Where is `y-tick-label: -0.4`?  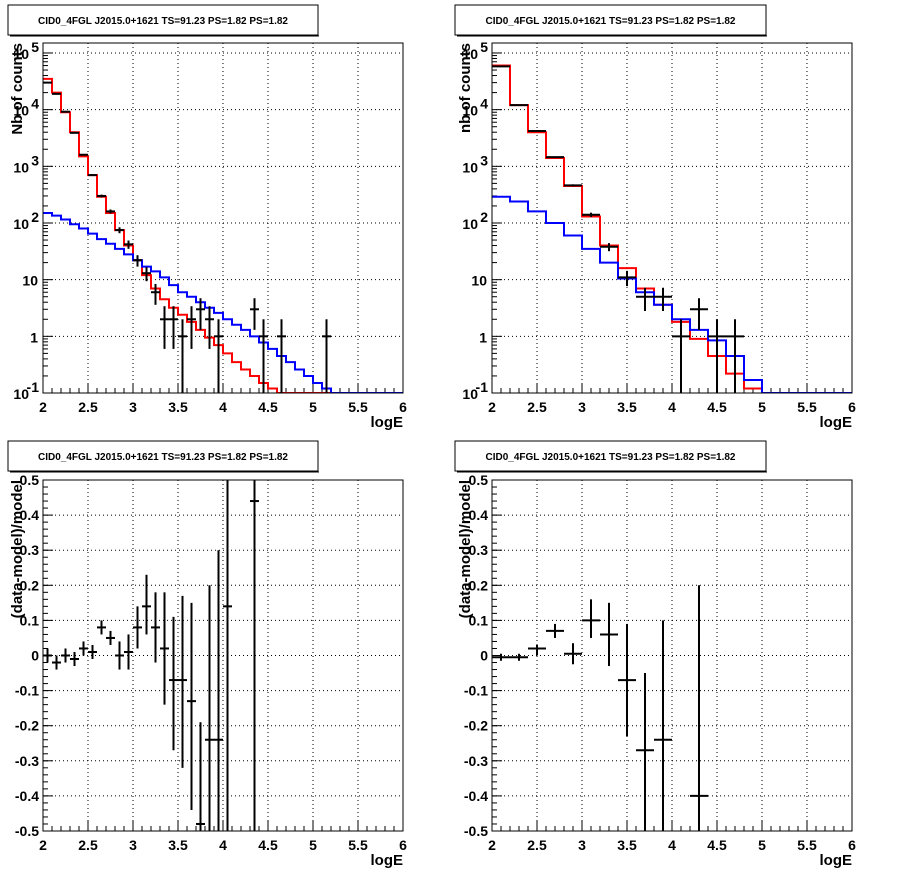 y-tick-label: -0.4 is located at coordinates (476, 796).